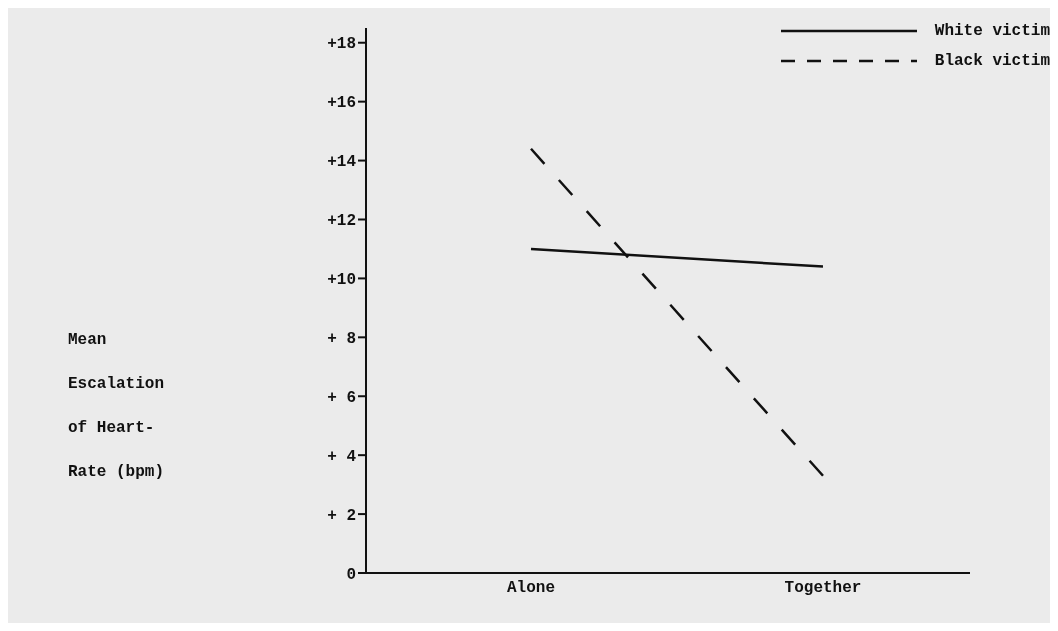  What do you see at coordinates (342, 162) in the screenshot?
I see `y-tick-label: +14` at bounding box center [342, 162].